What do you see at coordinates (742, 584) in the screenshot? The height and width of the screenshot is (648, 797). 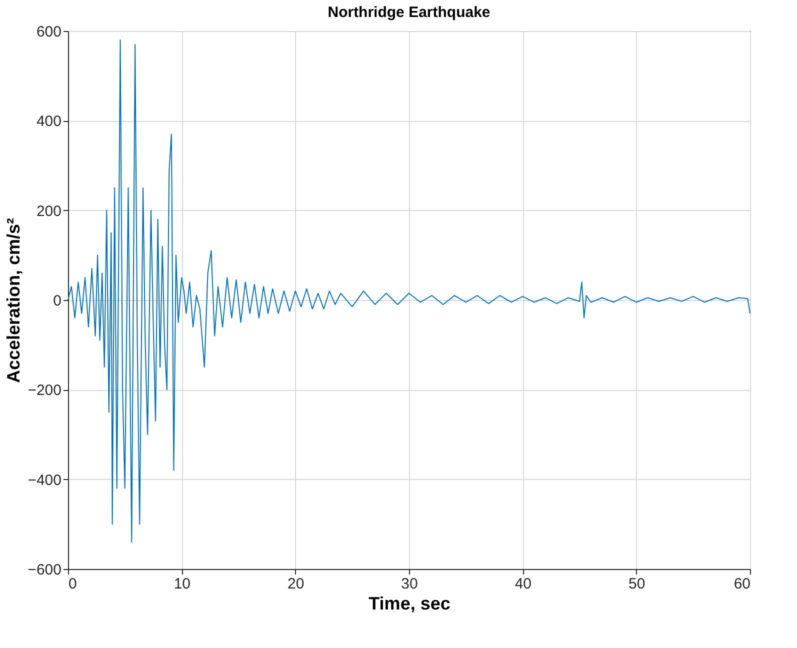 I see `x-tick-label: 60` at bounding box center [742, 584].